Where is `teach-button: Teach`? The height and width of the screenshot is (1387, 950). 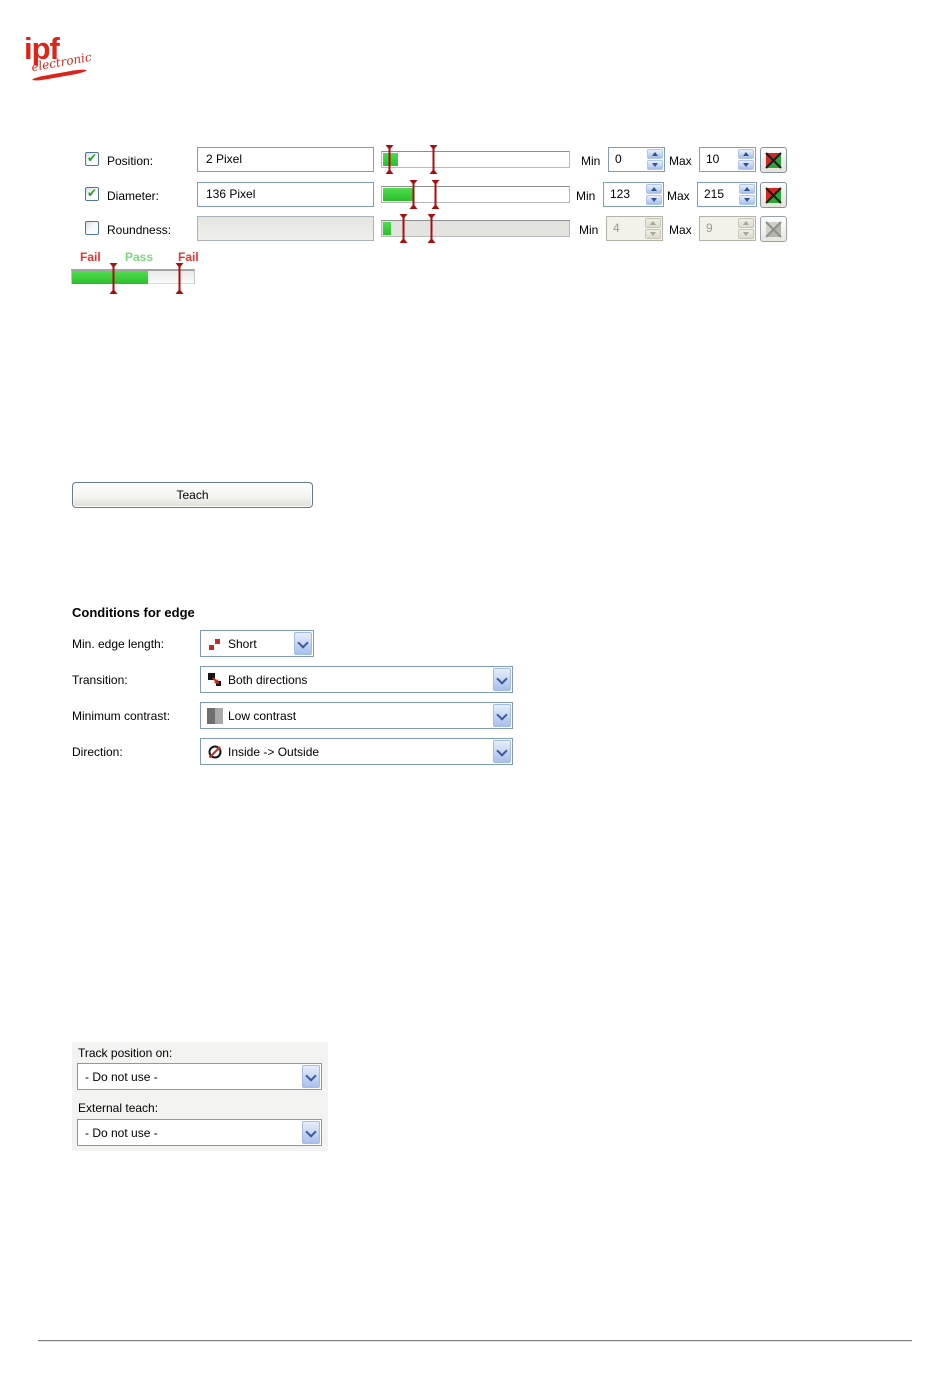 teach-button: Teach is located at coordinates (192, 495).